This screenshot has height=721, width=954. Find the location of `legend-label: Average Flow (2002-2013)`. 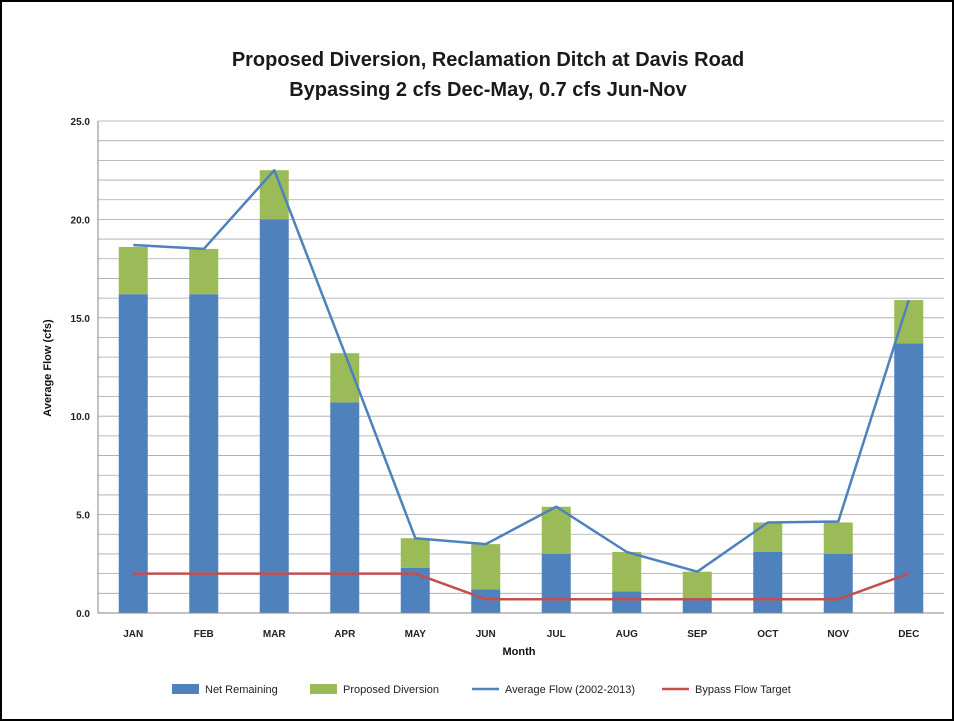

legend-label: Average Flow (2002-2013) is located at coordinates (570, 690).